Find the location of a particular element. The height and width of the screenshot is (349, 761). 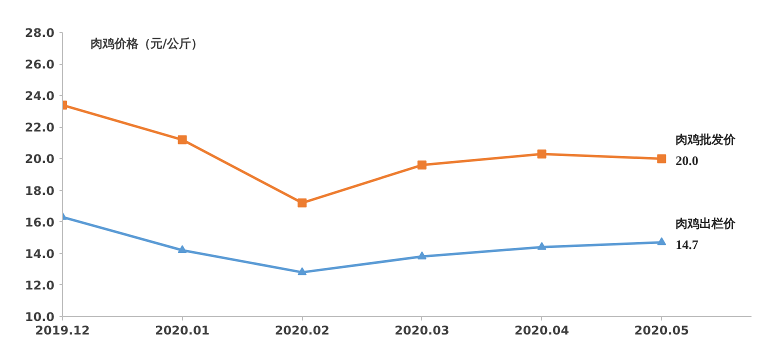

series-label: 肉鸡出栏价 is located at coordinates (706, 223).